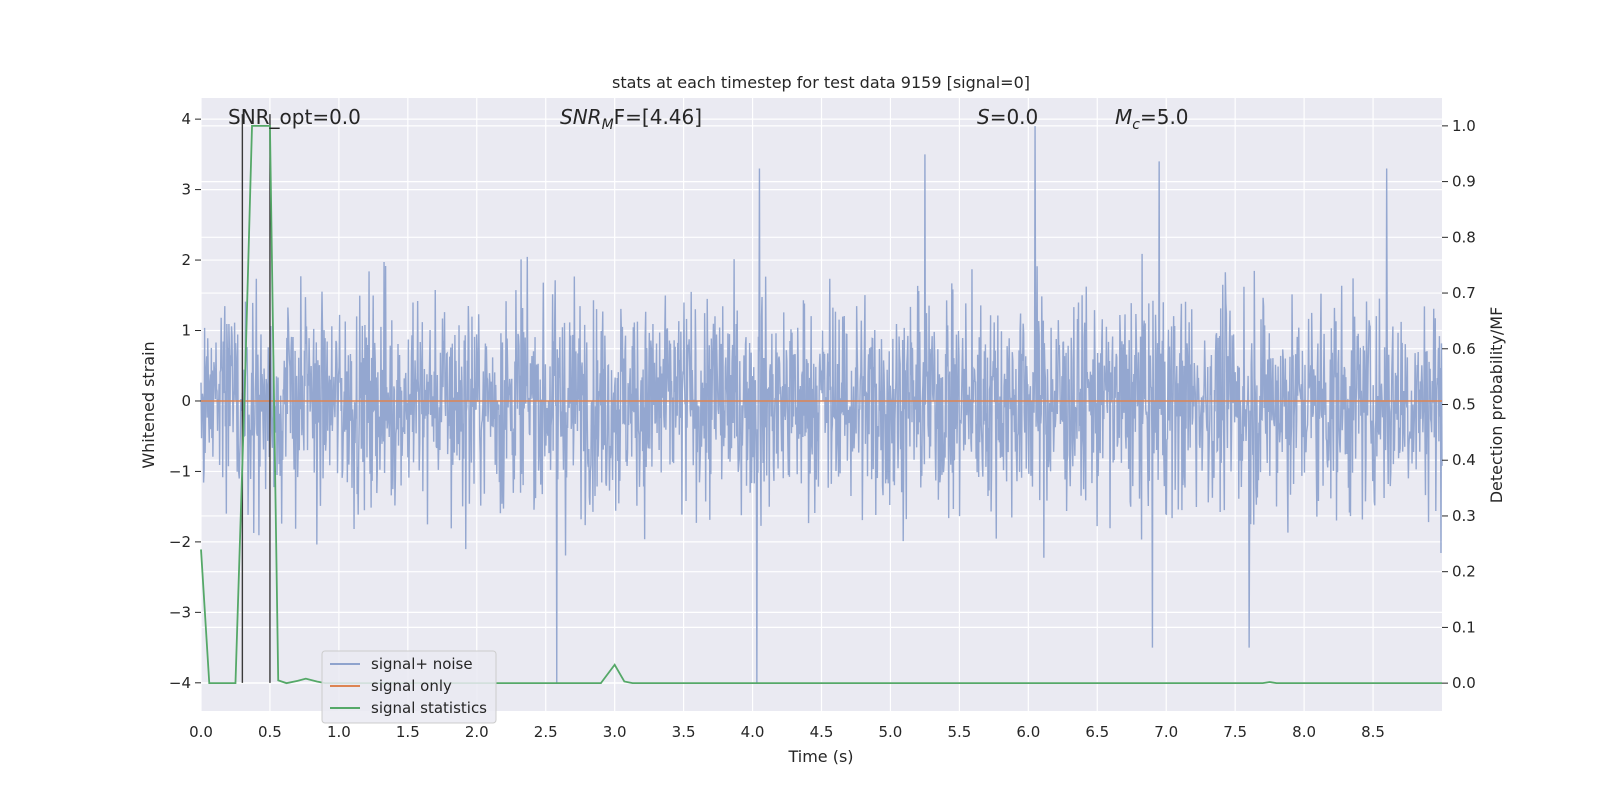  I want to click on mc-main: M, so click(1123, 117).